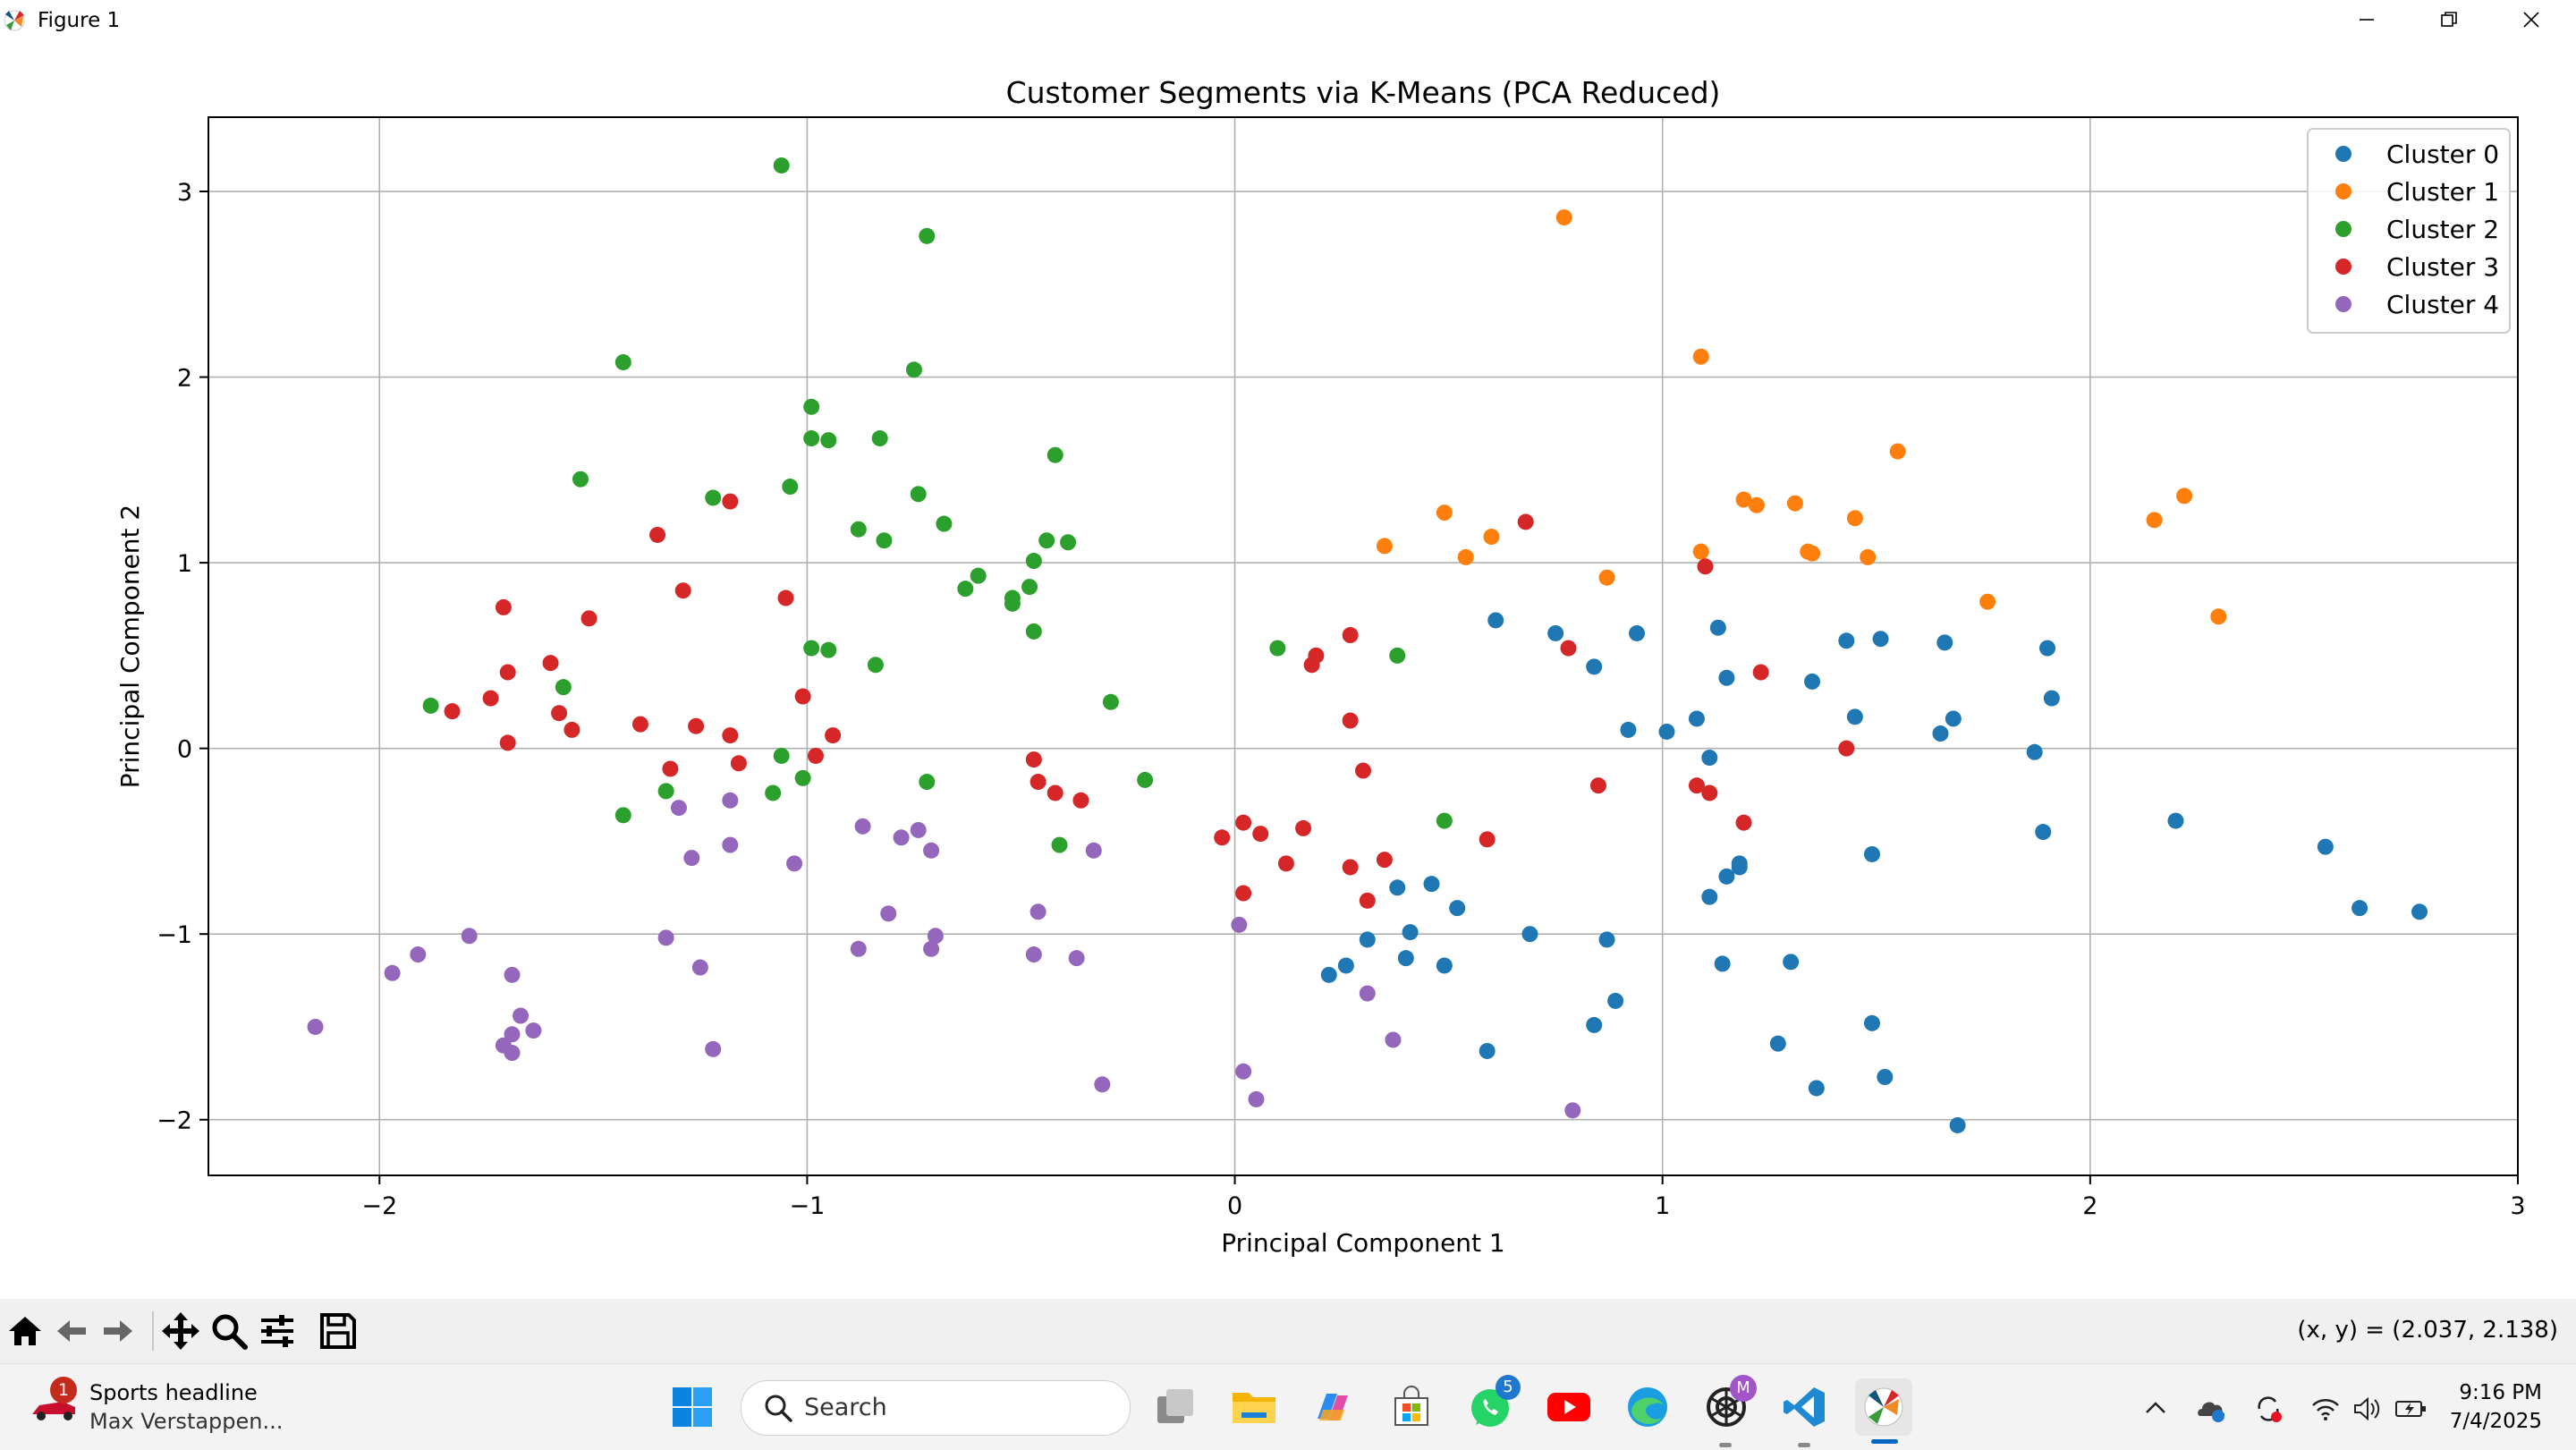  Describe the element at coordinates (2442, 267) in the screenshot. I see `legend-label-cluster-3: Cluster 3` at that location.